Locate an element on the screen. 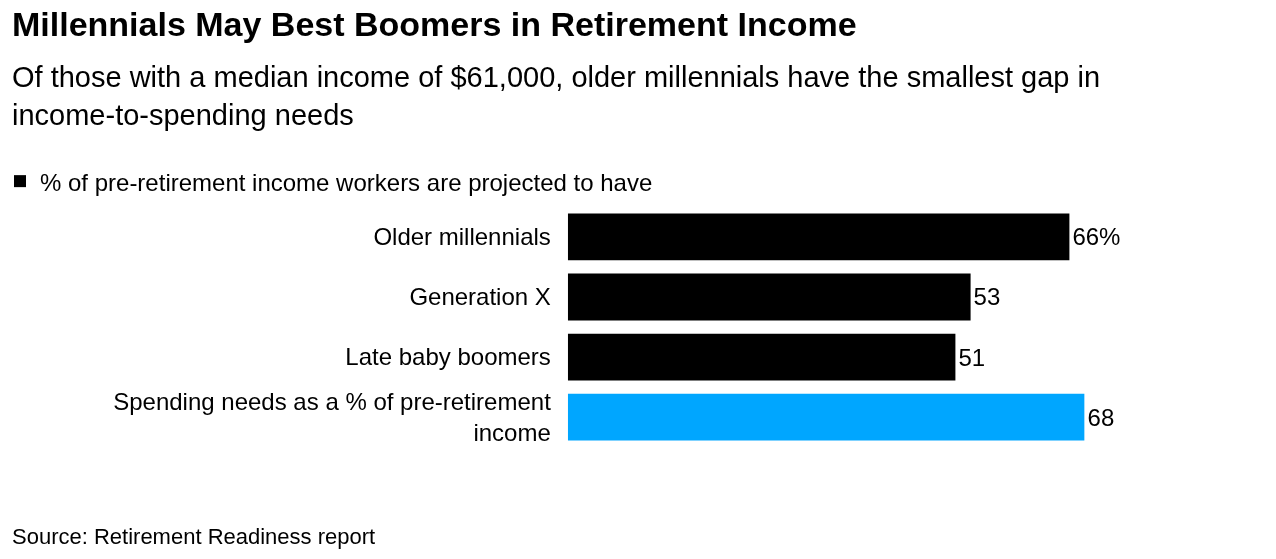 Image resolution: width=1276 pixels, height=559 pixels. source-note: Source: Retirement Readiness report is located at coordinates (194, 536).